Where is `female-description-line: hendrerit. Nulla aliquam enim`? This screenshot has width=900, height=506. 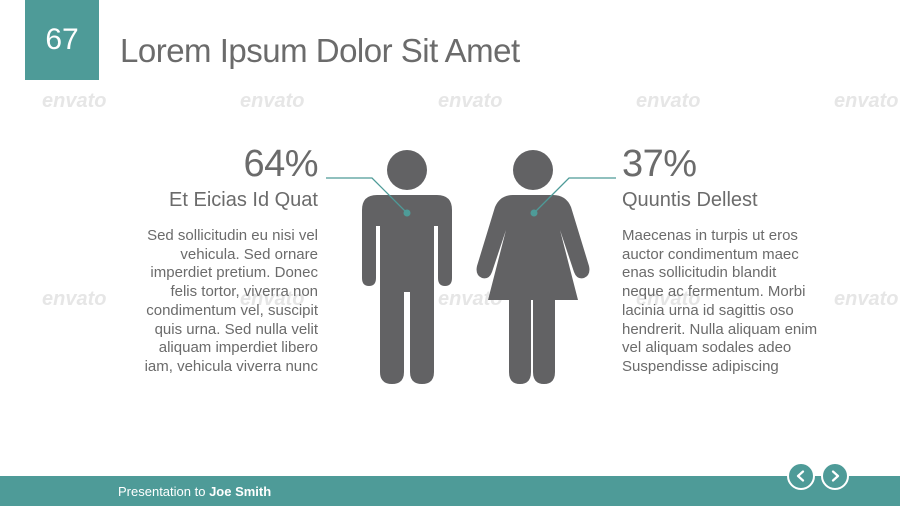 female-description-line: hendrerit. Nulla aliquam enim is located at coordinates (720, 329).